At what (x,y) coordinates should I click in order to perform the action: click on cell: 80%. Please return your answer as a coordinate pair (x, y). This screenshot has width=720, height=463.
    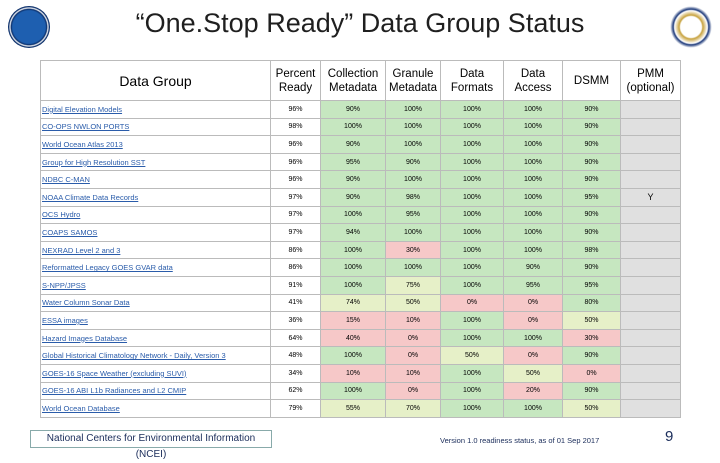
    Looking at the image, I should click on (591, 303).